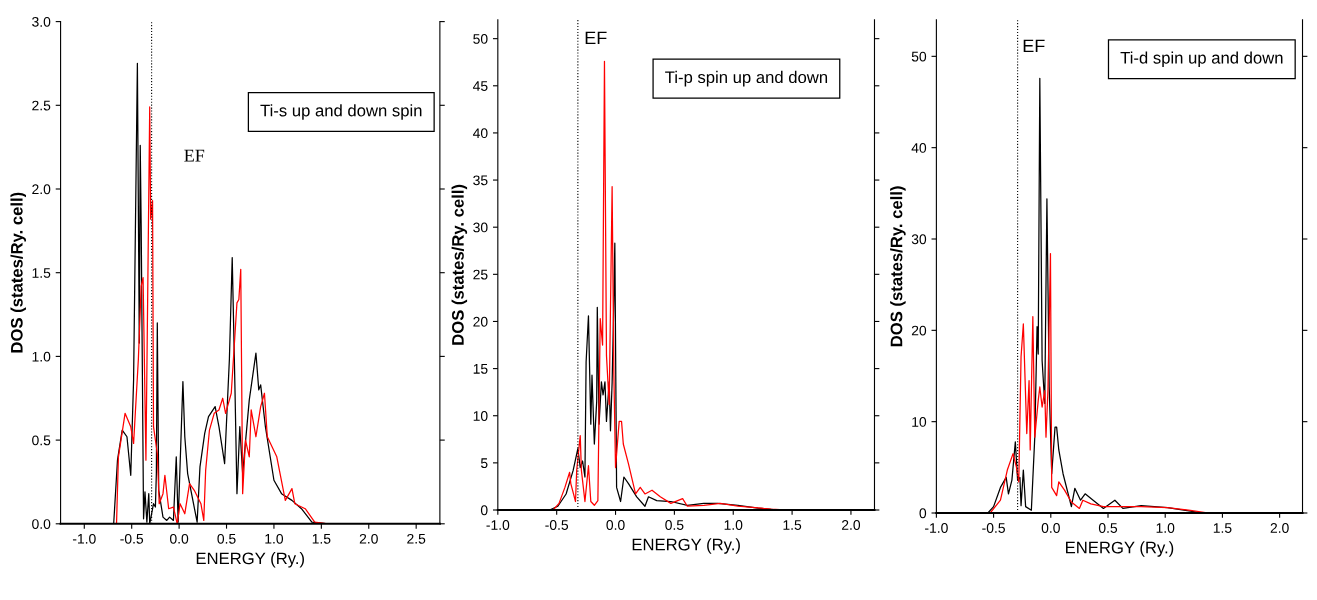 The height and width of the screenshot is (600, 1317). I want to click on text: Ti-d spin up and down, so click(1201, 59).